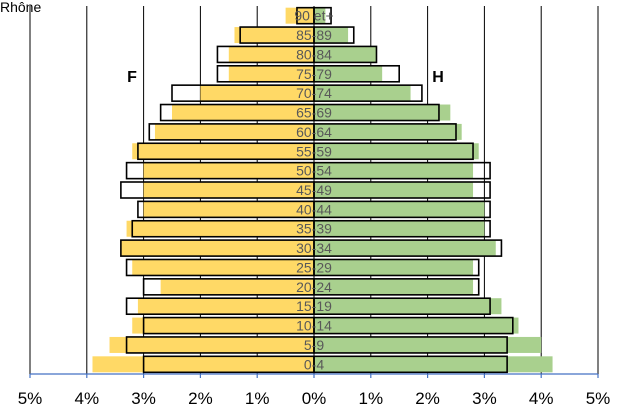 This screenshot has width=620, height=410. Describe the element at coordinates (314, 345) in the screenshot. I see `age-group-label: 5-9` at that location.